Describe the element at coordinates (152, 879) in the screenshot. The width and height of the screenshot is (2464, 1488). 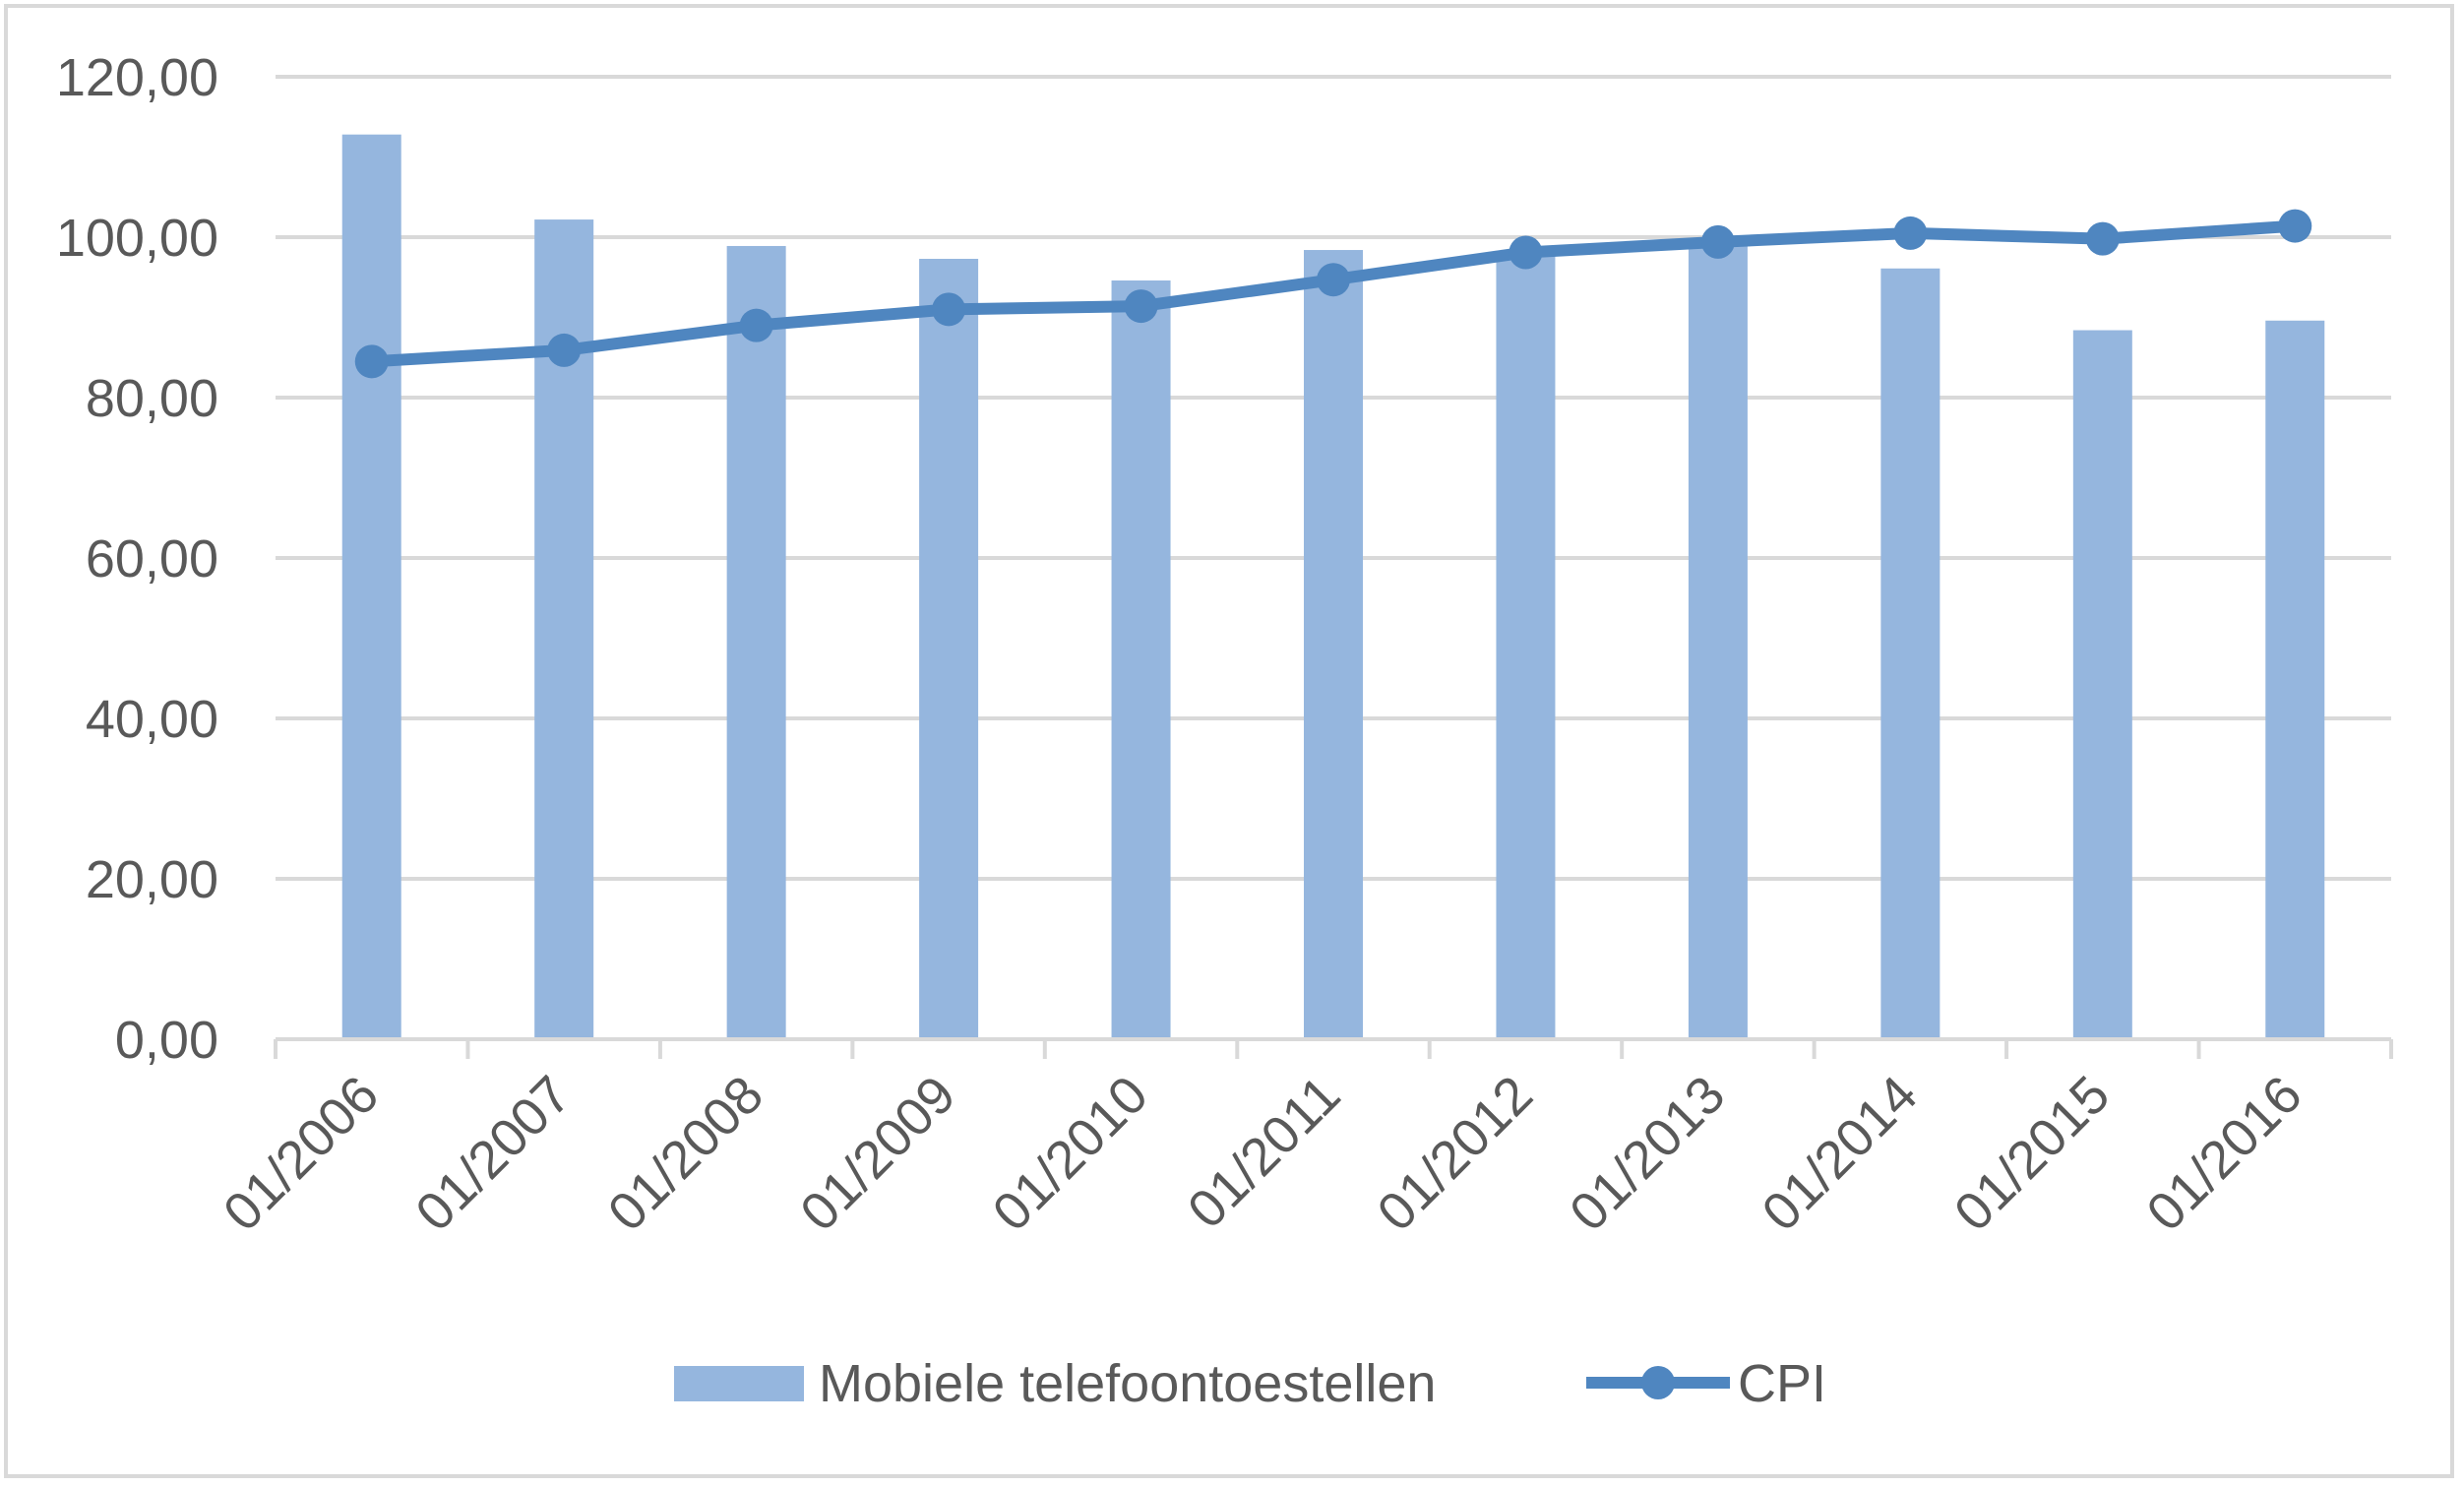
I see `y-tick-label: 20,00` at that location.